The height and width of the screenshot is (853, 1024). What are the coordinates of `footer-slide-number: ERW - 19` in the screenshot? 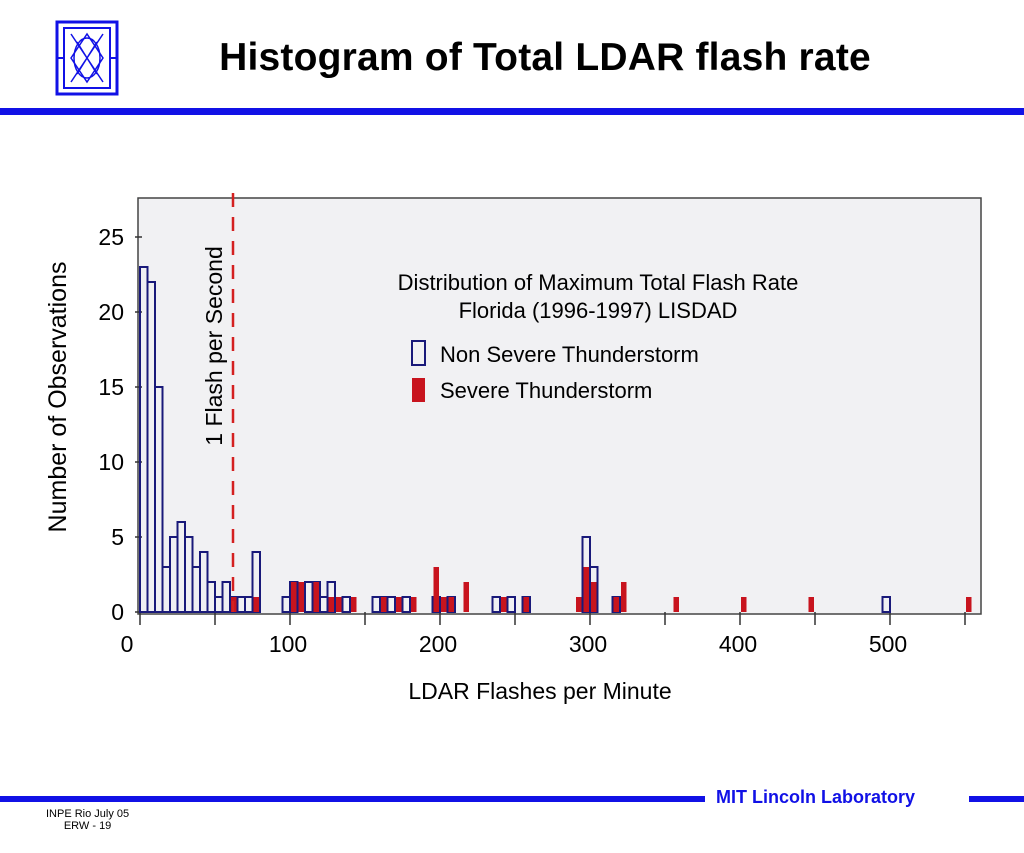 It's located at (87, 826).